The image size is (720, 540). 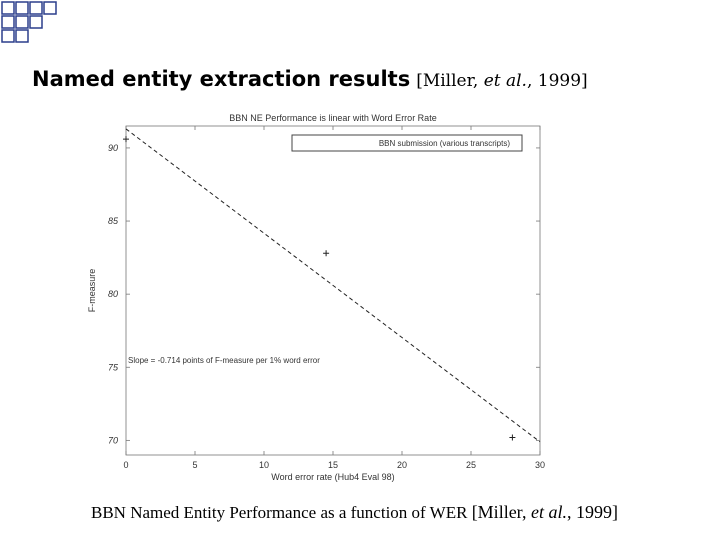 I want to click on x-tick-label: 30, so click(x=540, y=465).